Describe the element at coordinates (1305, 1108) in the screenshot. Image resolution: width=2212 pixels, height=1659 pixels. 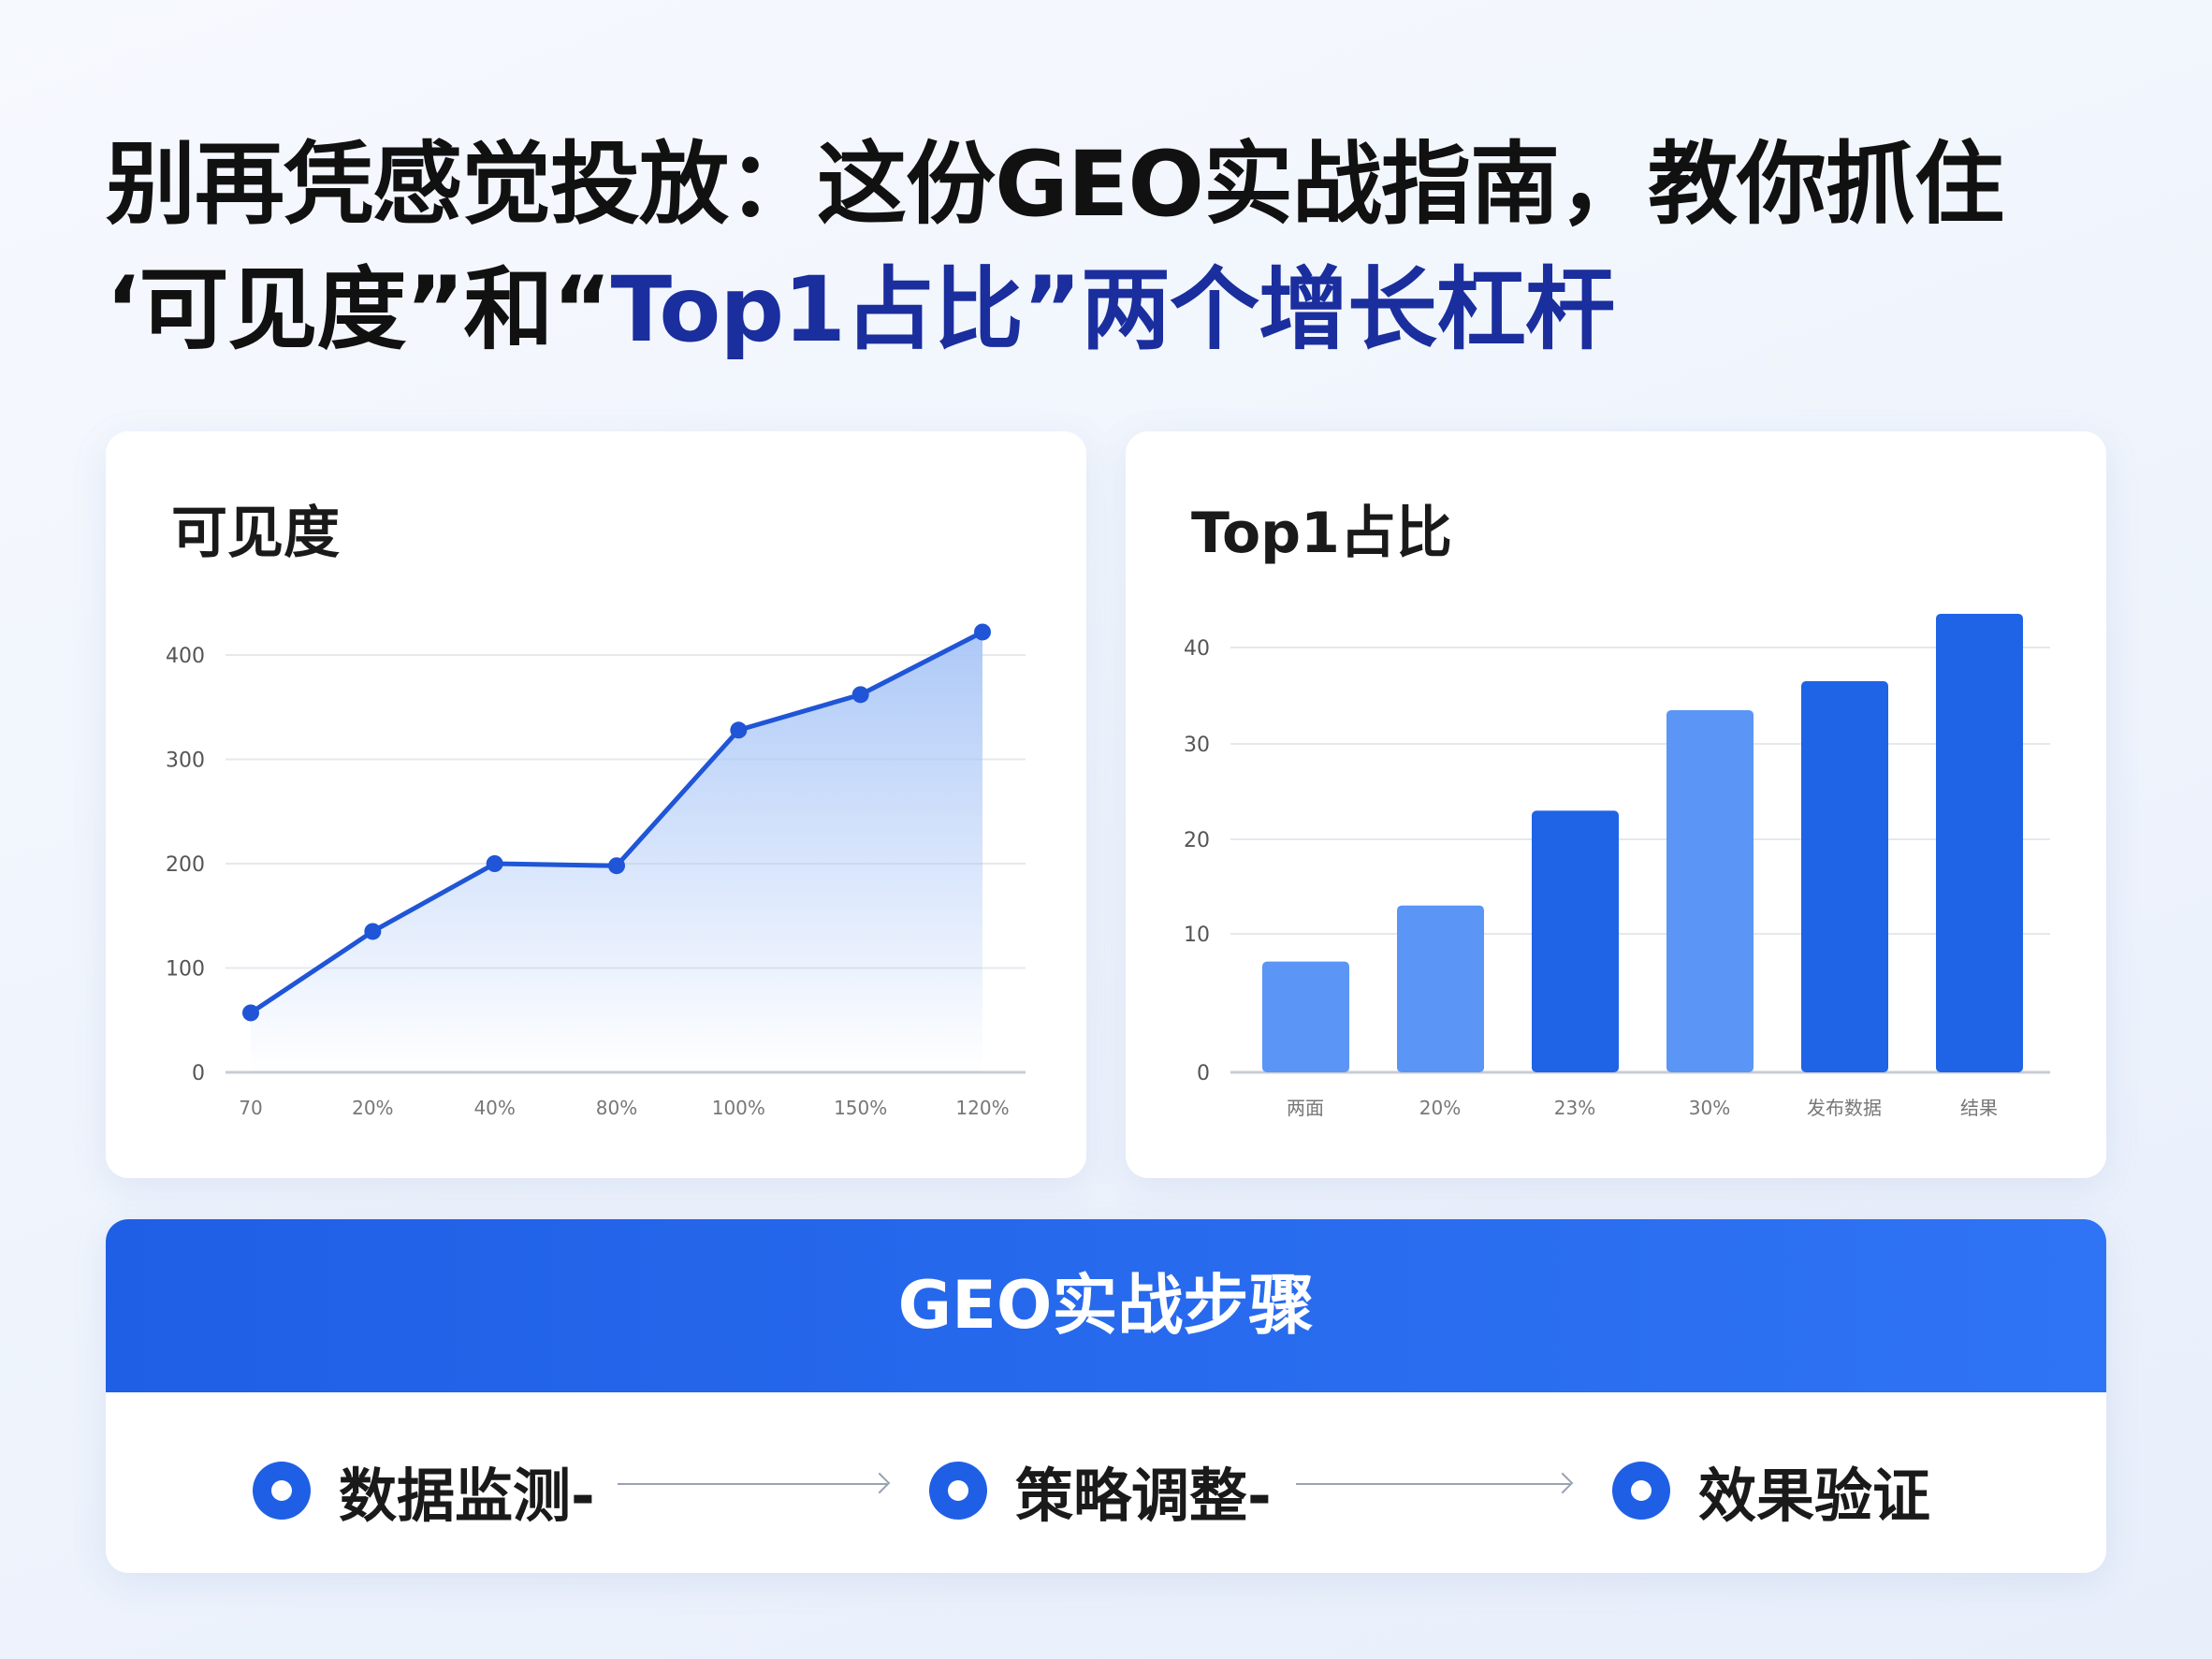
I see `x-tick-label: 两面` at that location.